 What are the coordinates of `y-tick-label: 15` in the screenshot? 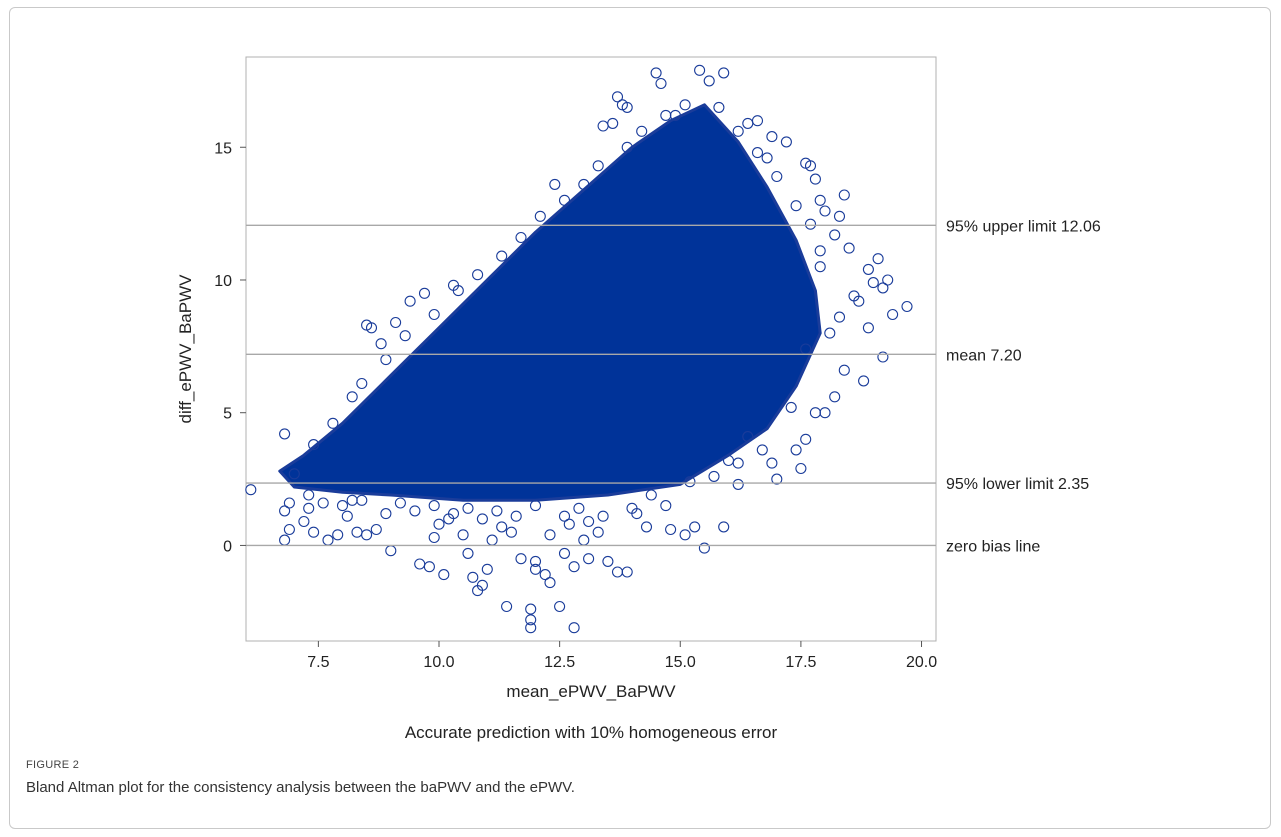 It's located at (223, 148).